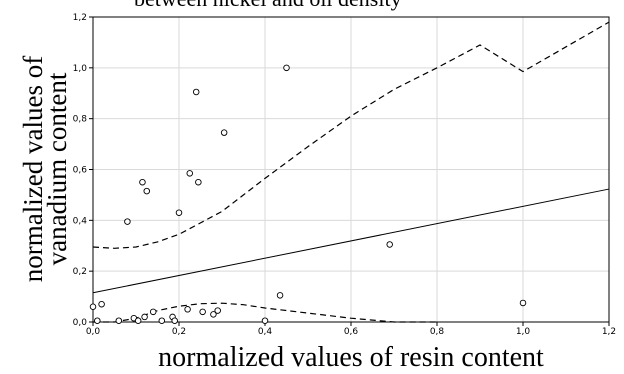 This screenshot has height=374, width=624. Describe the element at coordinates (80, 272) in the screenshot. I see `y-tick-label: 0,2` at that location.